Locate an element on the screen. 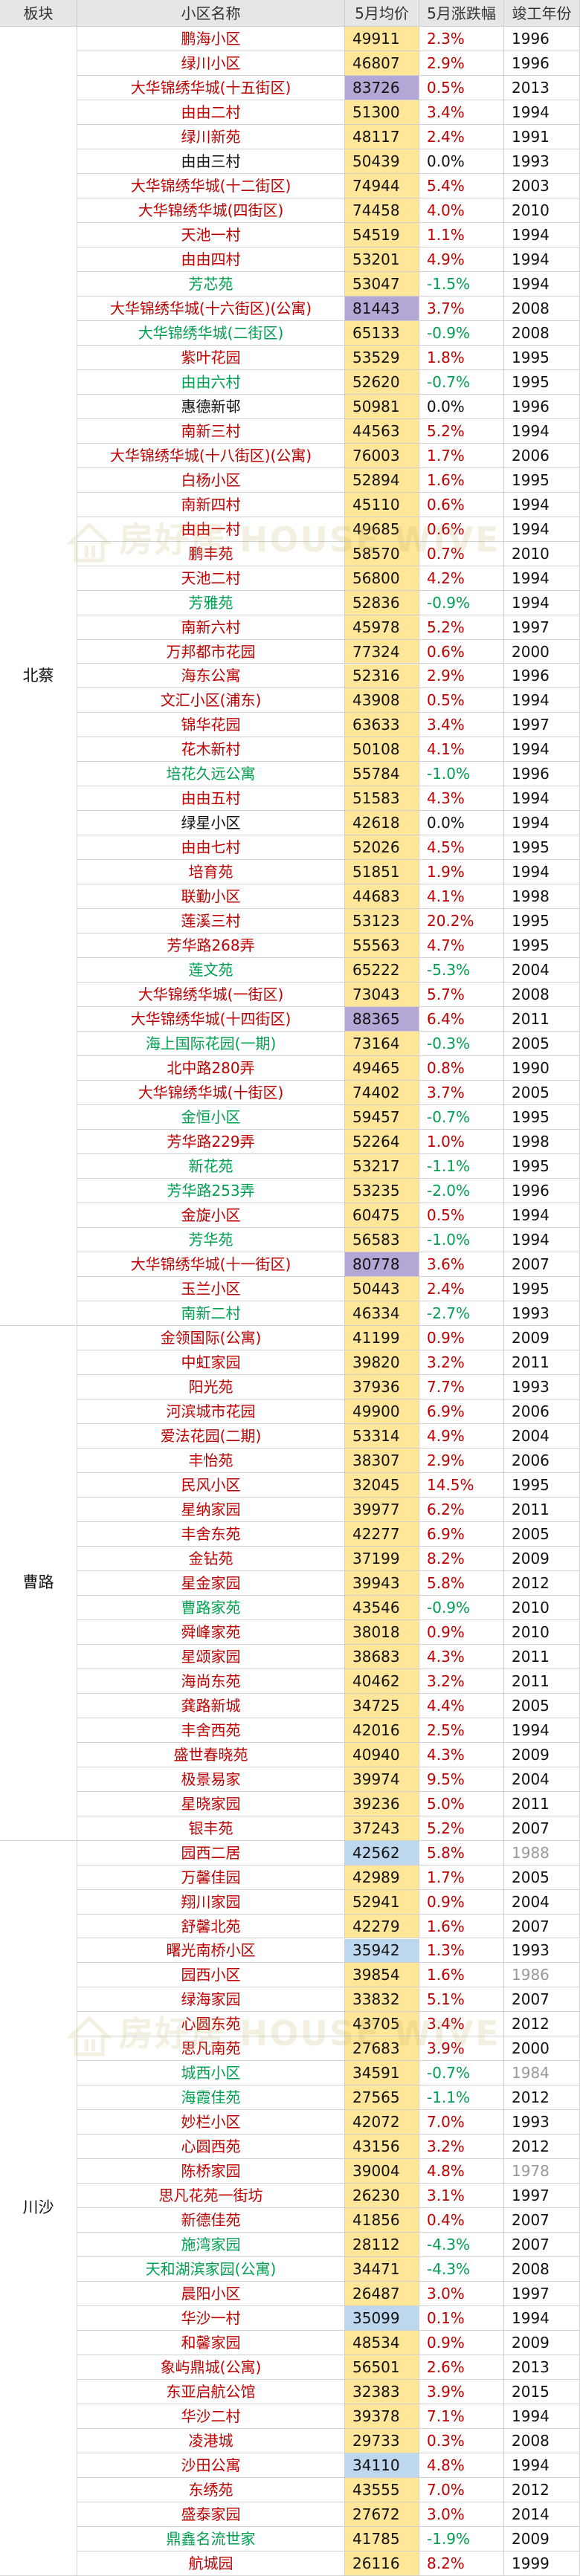  price-change: 3.2% is located at coordinates (462, 2148).